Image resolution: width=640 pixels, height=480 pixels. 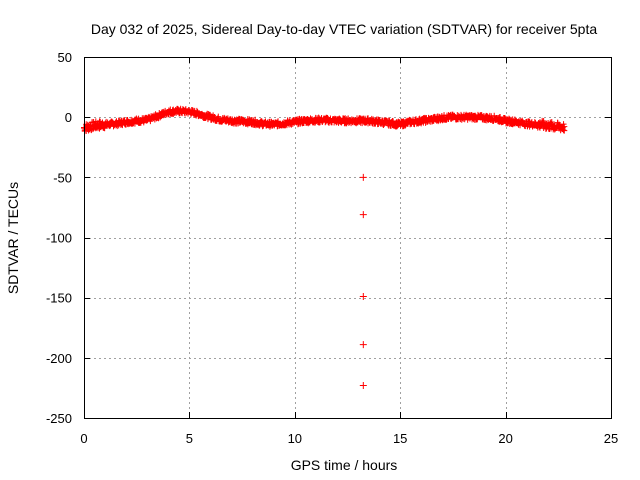 What do you see at coordinates (13, 238) in the screenshot?
I see `y-axis-label: SDTVAR / TECUs` at bounding box center [13, 238].